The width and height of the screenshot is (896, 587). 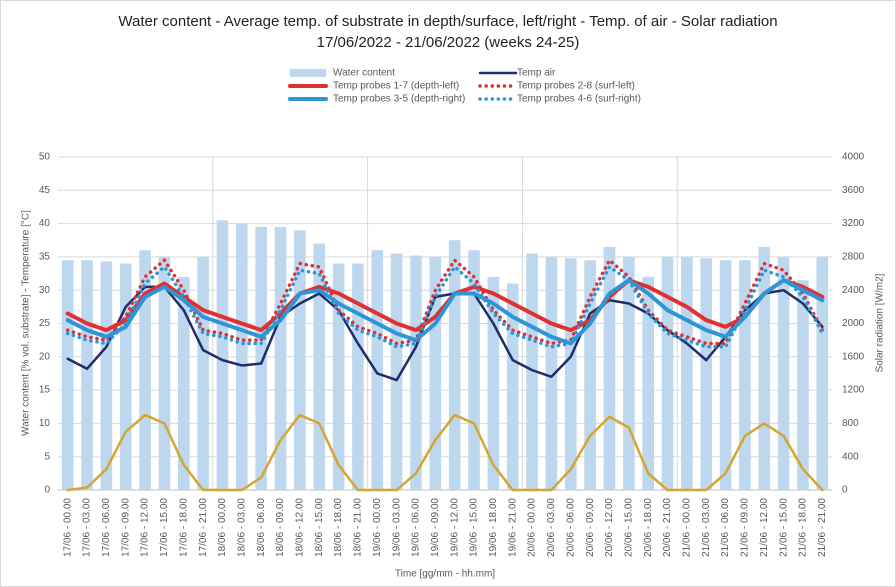 I want to click on x-tick-label: 19/06 - 00.00, so click(x=377, y=527).